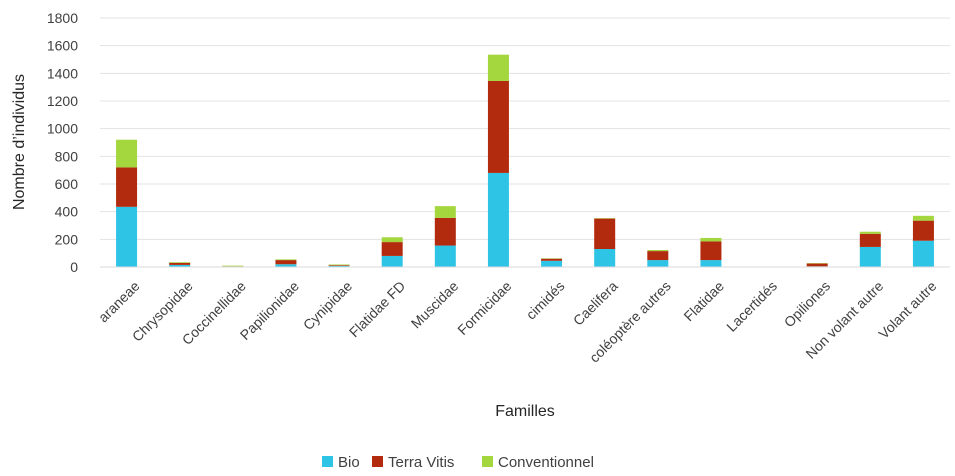 This screenshot has width=955, height=476. Describe the element at coordinates (67, 156) in the screenshot. I see `y-tick-label: 800` at that location.